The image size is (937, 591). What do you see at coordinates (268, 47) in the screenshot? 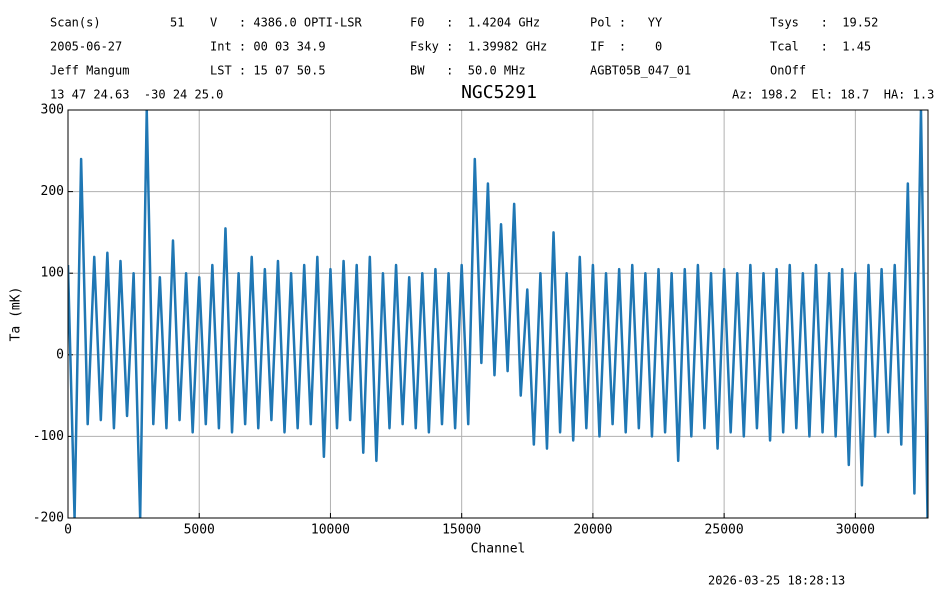
I see `header-field: Int : 00 03 34.9` at bounding box center [268, 47].